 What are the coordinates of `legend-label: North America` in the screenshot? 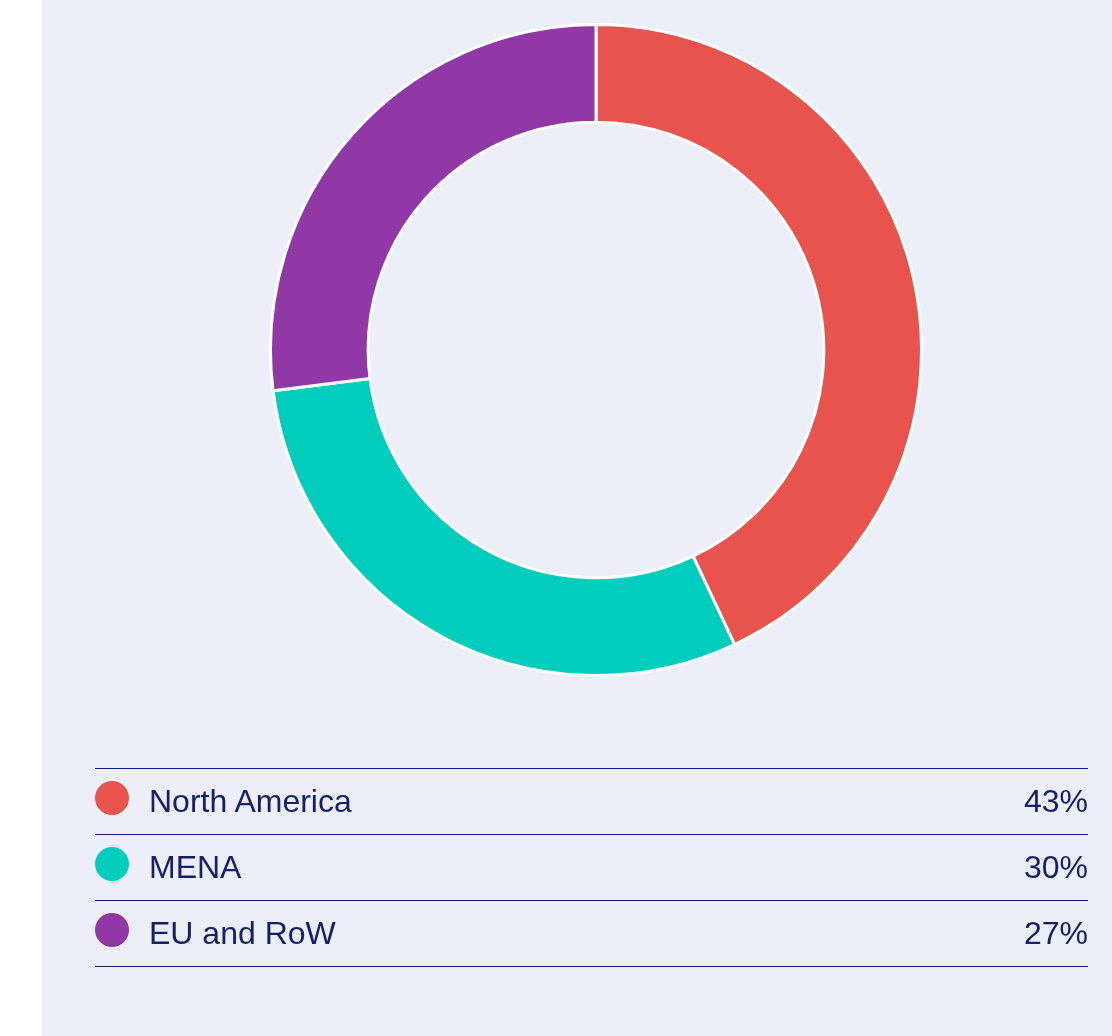 It's located at (251, 801).